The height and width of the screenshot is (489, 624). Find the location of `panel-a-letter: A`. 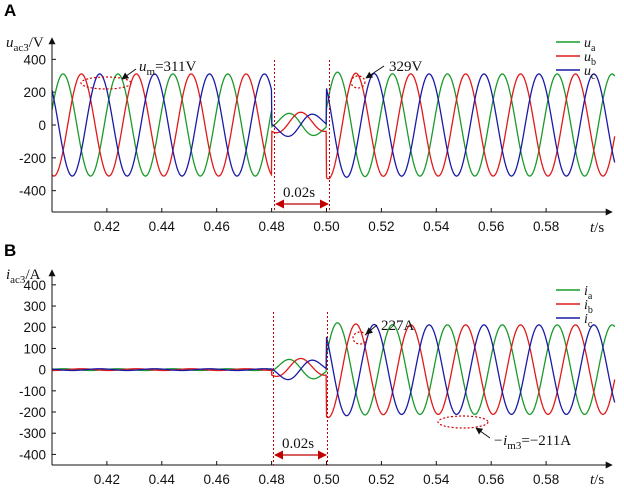

panel-a-letter: A is located at coordinates (10, 10).